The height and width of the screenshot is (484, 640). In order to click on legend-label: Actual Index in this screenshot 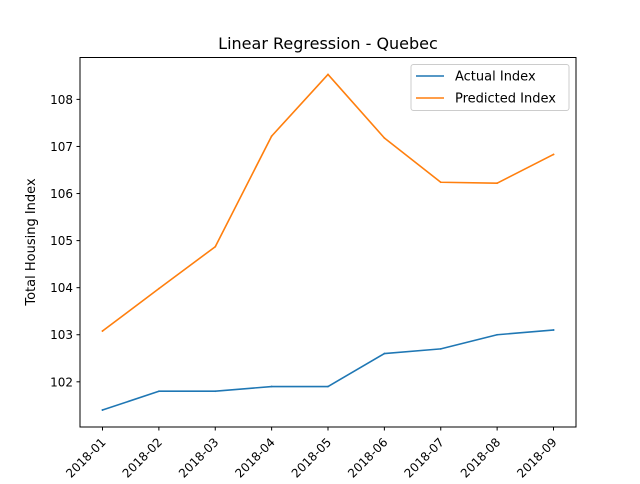, I will do `click(495, 77)`.